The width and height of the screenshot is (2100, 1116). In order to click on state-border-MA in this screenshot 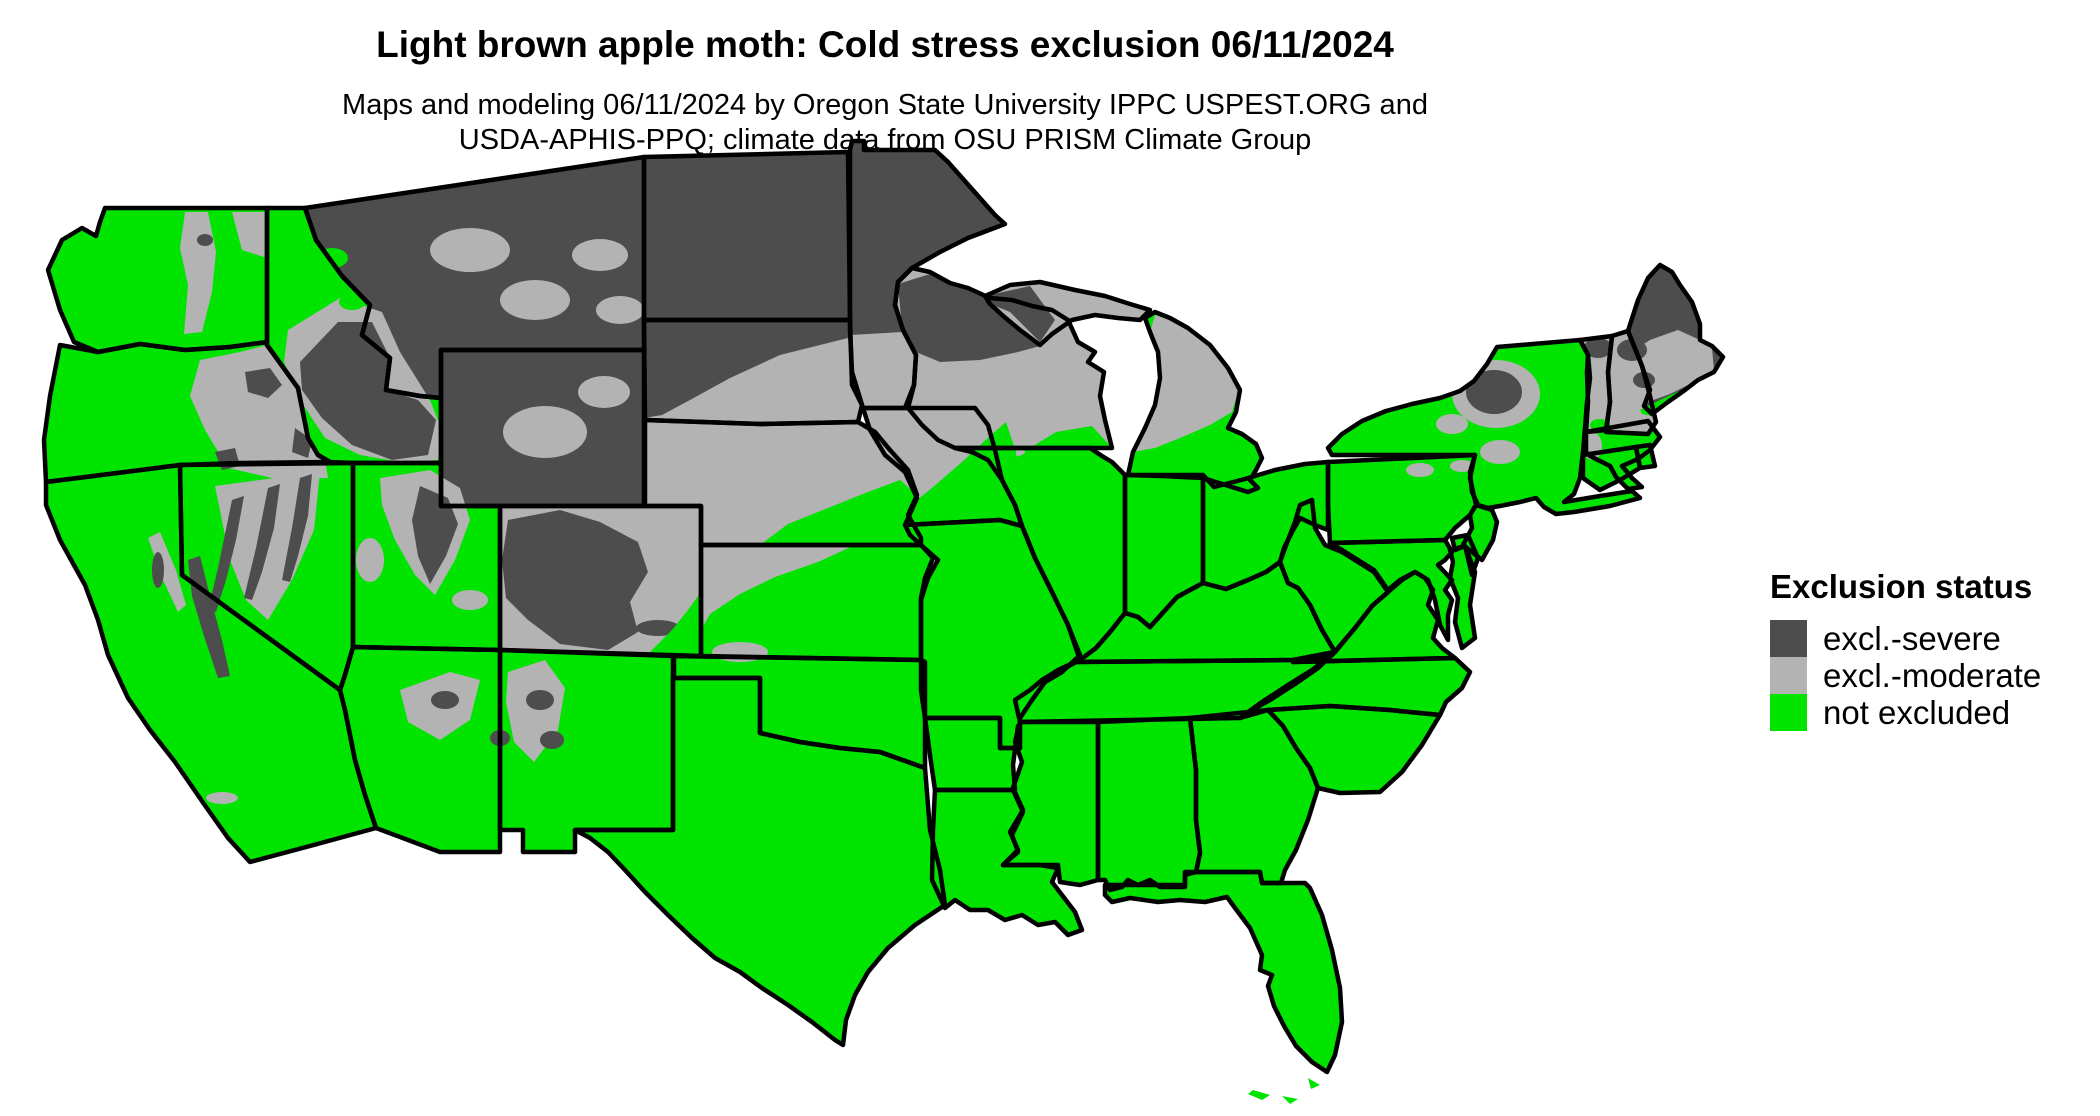, I will do `click(1623, 455)`.